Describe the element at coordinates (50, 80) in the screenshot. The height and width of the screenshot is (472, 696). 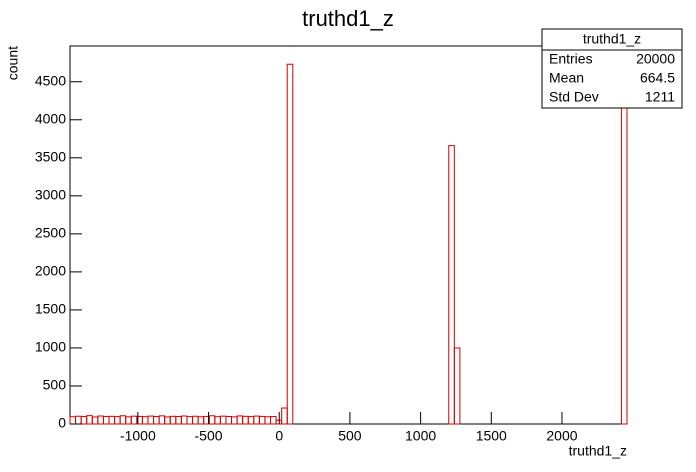
I see `y-tick-label: 4500` at that location.